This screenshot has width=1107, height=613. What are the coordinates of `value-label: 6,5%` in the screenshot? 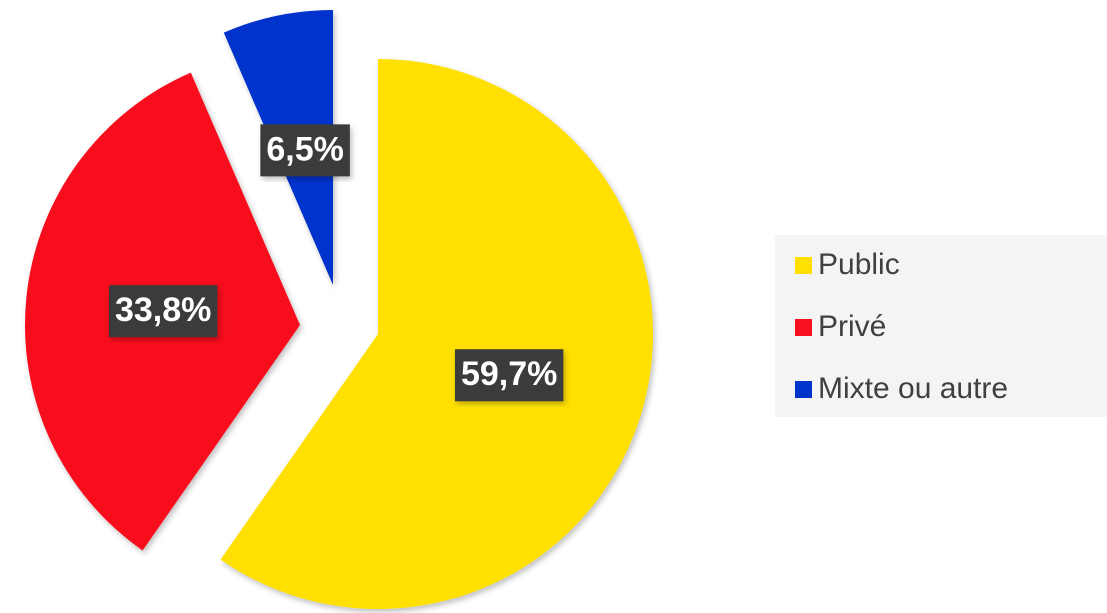 It's located at (305, 149).